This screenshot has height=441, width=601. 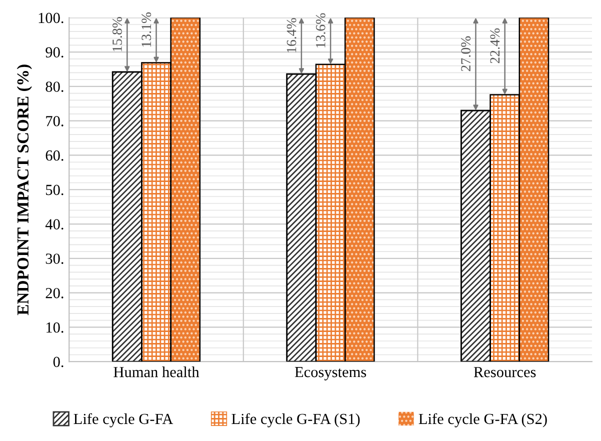 What do you see at coordinates (157, 372) in the screenshot?
I see `x-tick-label: Human health` at bounding box center [157, 372].